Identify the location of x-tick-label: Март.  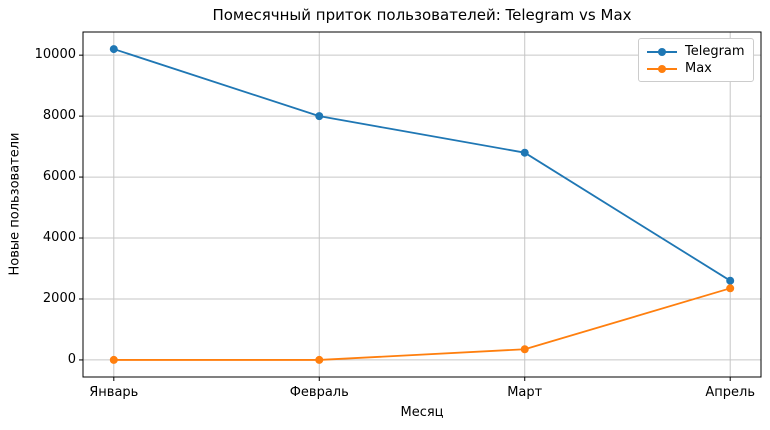
(525, 392).